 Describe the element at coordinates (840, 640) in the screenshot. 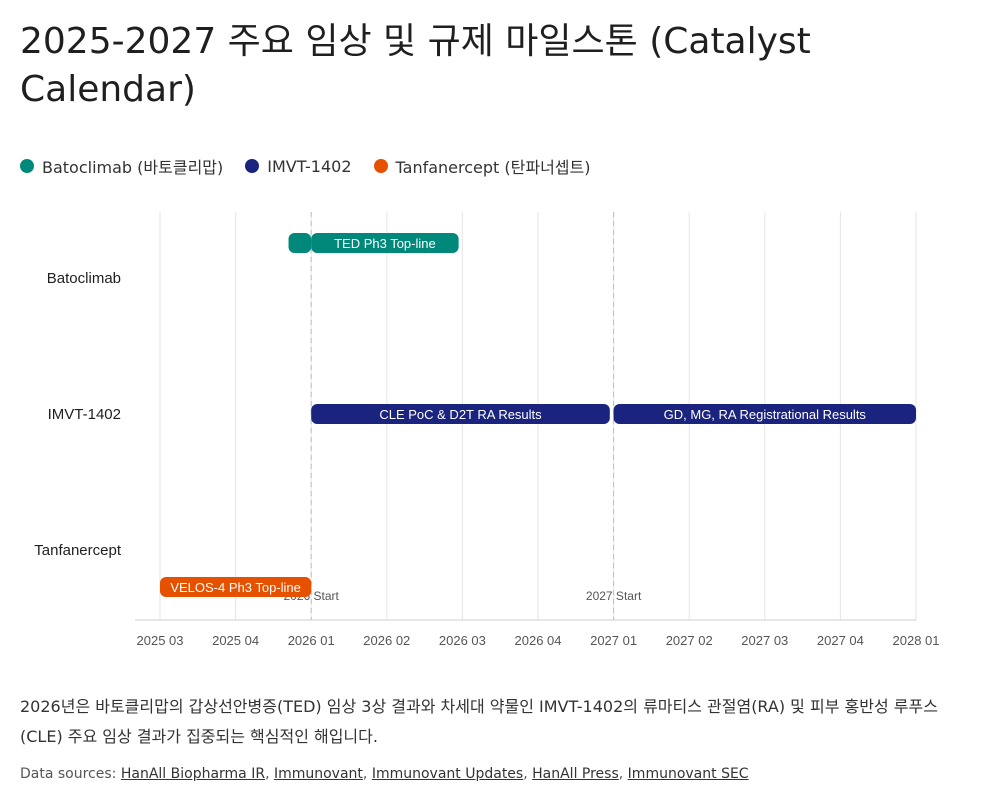

I see `x-tick-label: 2027 04` at that location.